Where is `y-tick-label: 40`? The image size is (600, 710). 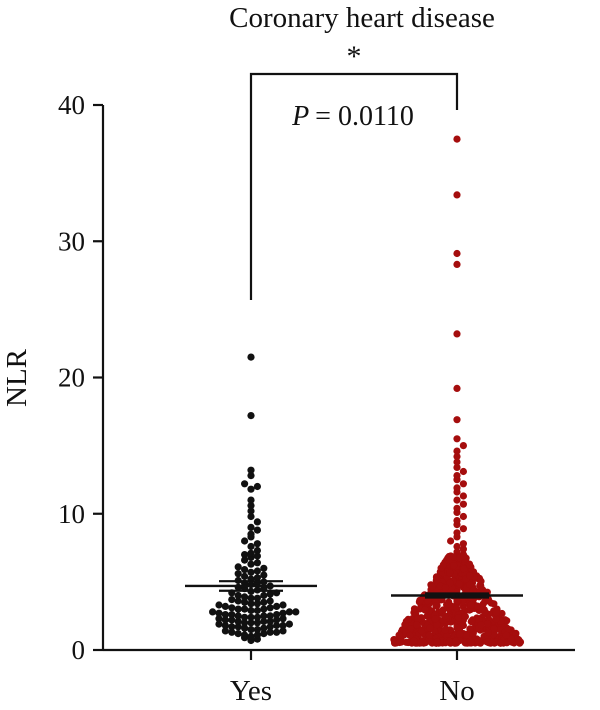 y-tick-label: 40 is located at coordinates (71, 105).